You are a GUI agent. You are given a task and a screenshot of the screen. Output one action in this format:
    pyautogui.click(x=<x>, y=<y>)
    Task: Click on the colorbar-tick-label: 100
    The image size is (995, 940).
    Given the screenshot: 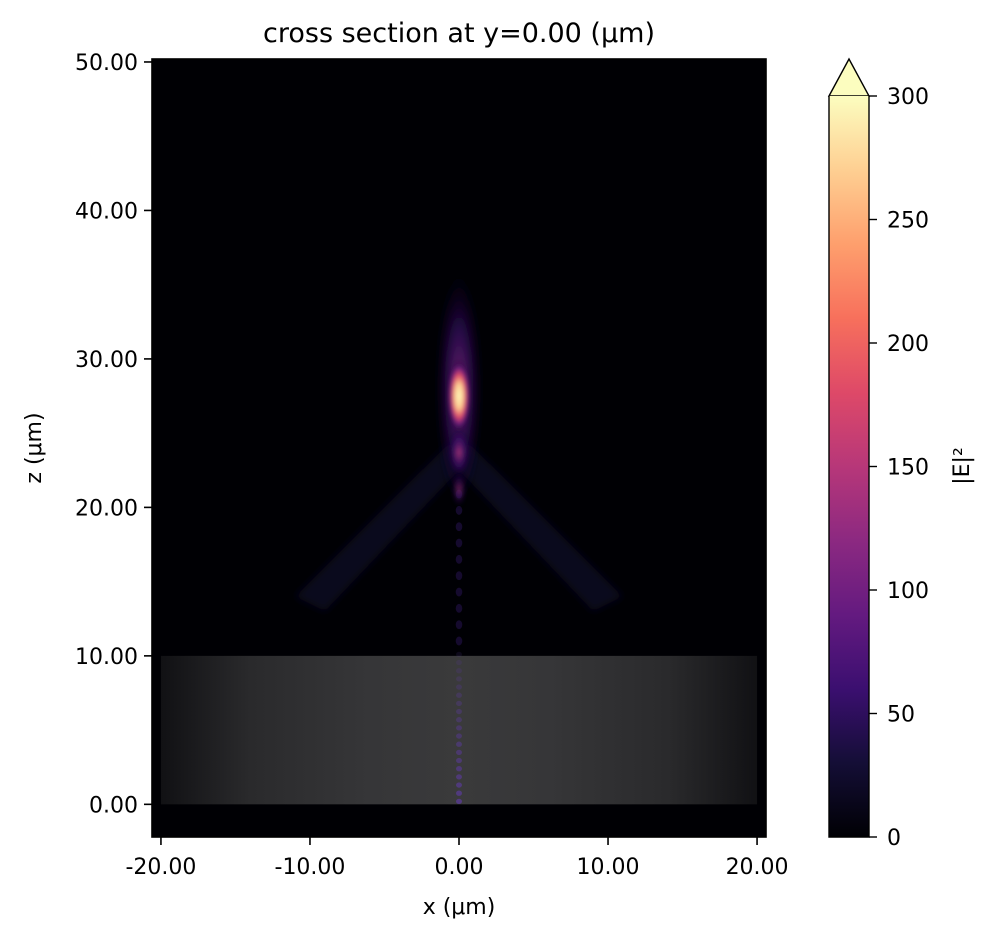 What is the action you would take?
    pyautogui.click(x=908, y=591)
    